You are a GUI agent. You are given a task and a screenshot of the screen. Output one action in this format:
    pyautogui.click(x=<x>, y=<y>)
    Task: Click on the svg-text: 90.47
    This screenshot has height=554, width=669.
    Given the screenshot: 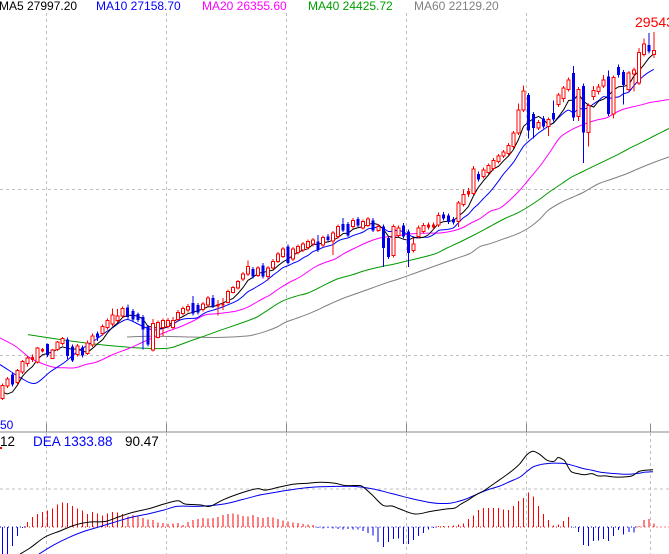 What is the action you would take?
    pyautogui.click(x=142, y=441)
    